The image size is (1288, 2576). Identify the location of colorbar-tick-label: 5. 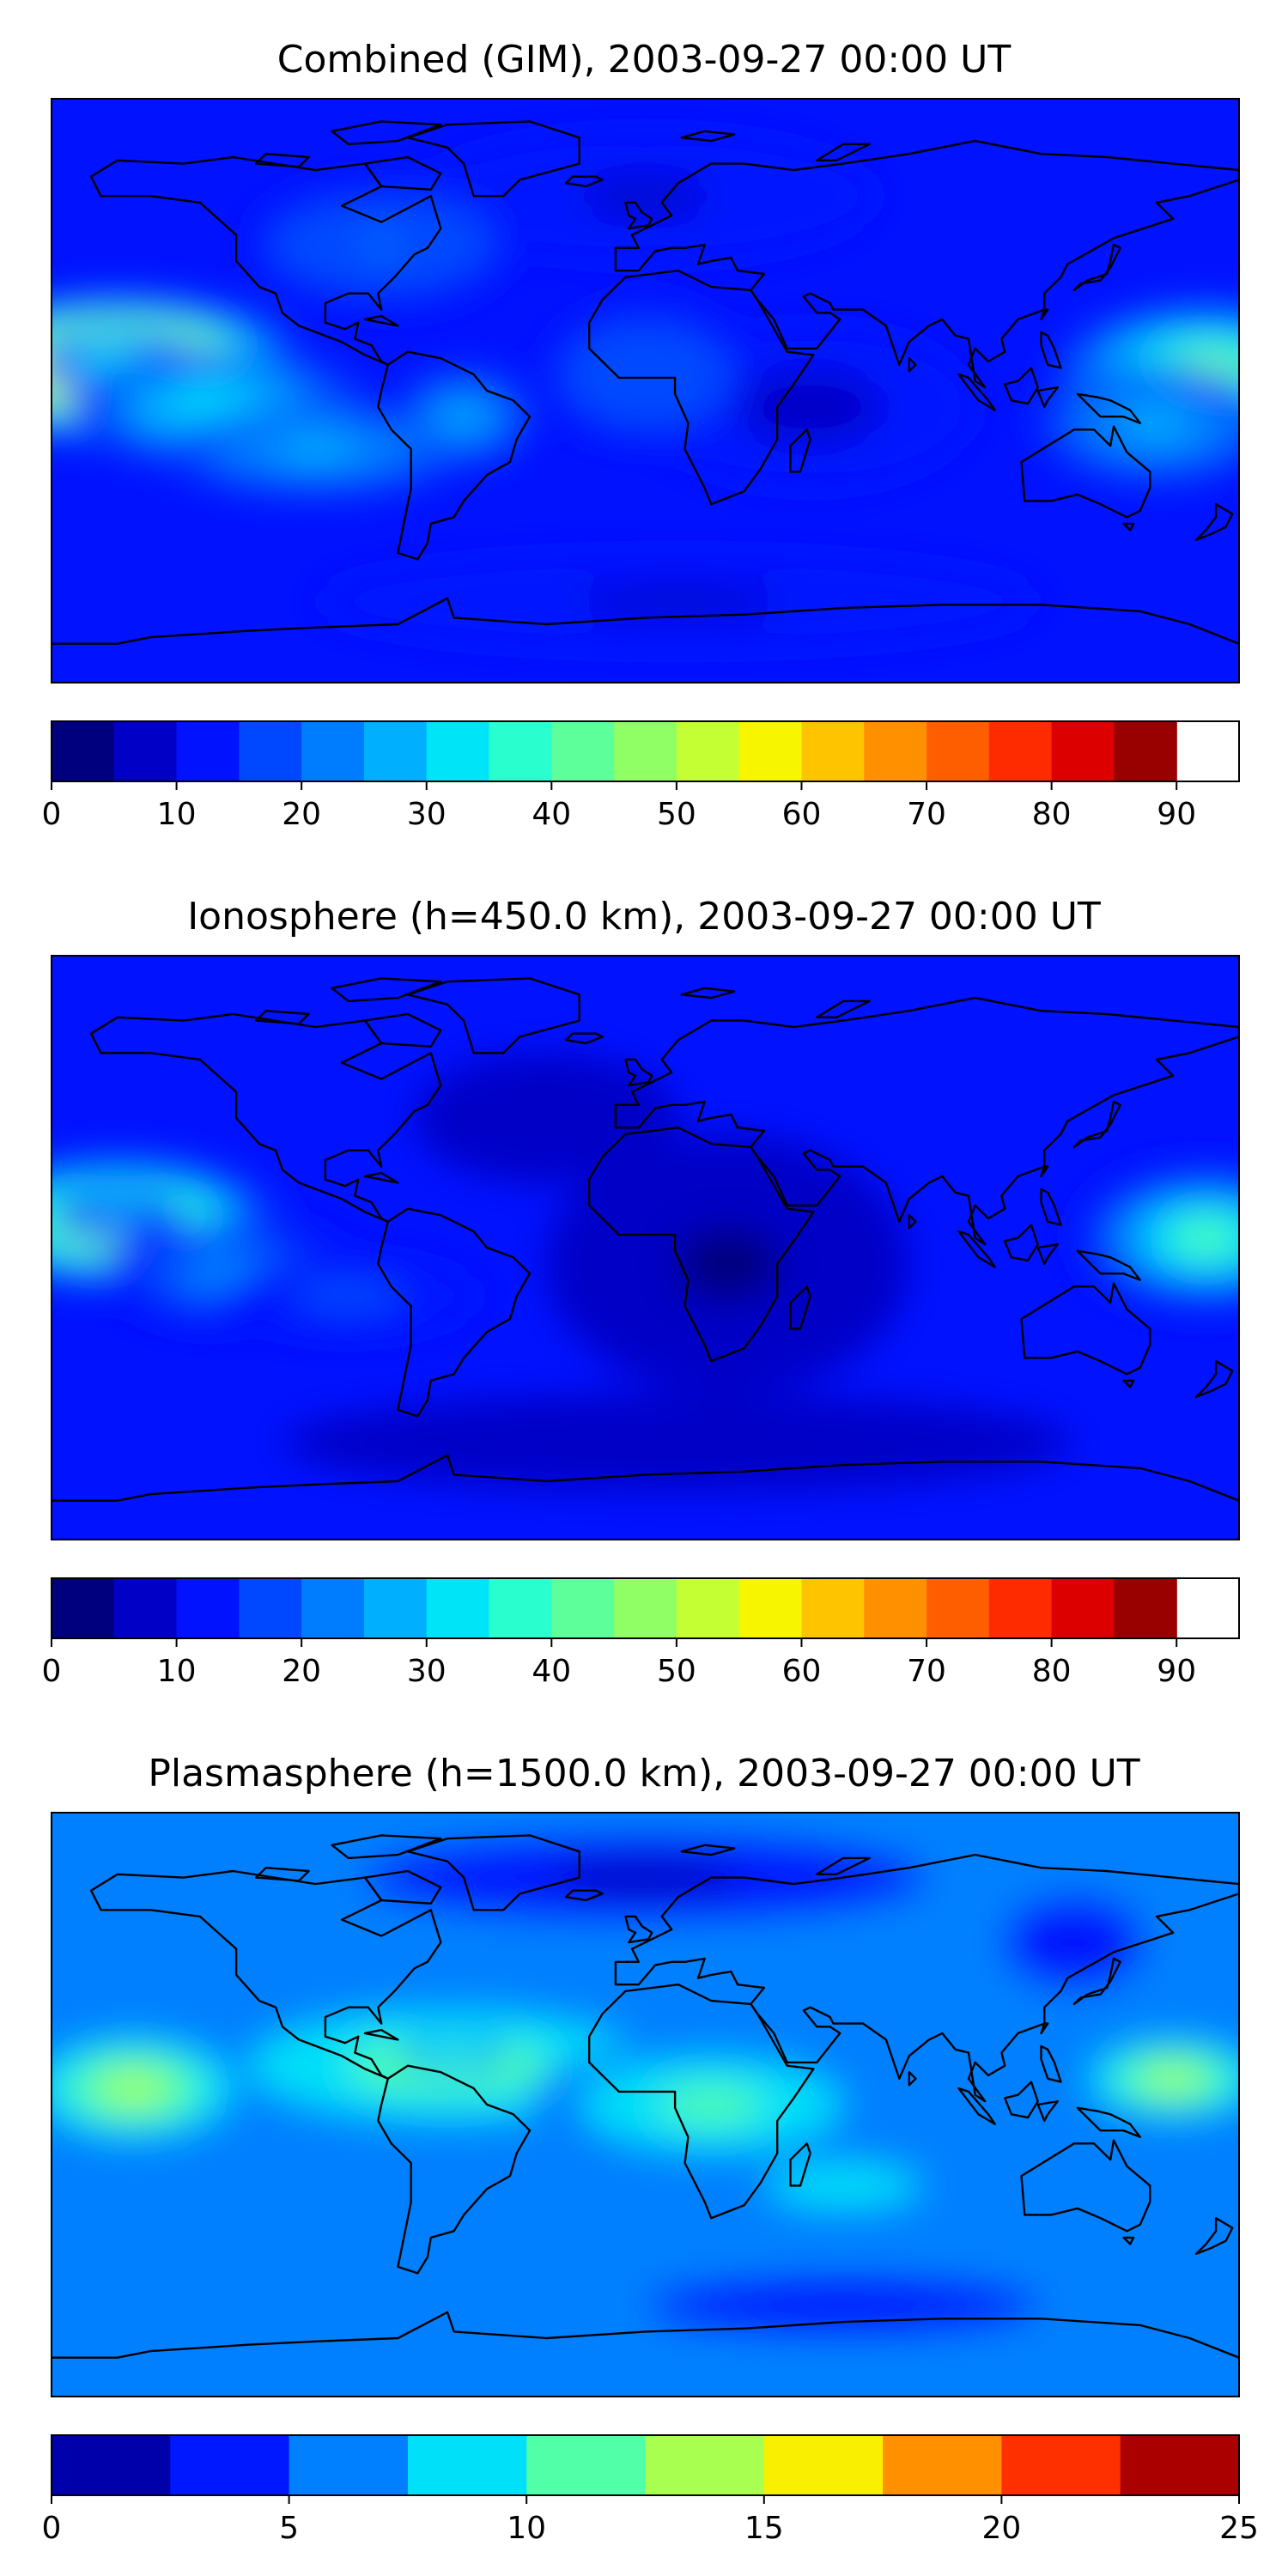
(289, 2529).